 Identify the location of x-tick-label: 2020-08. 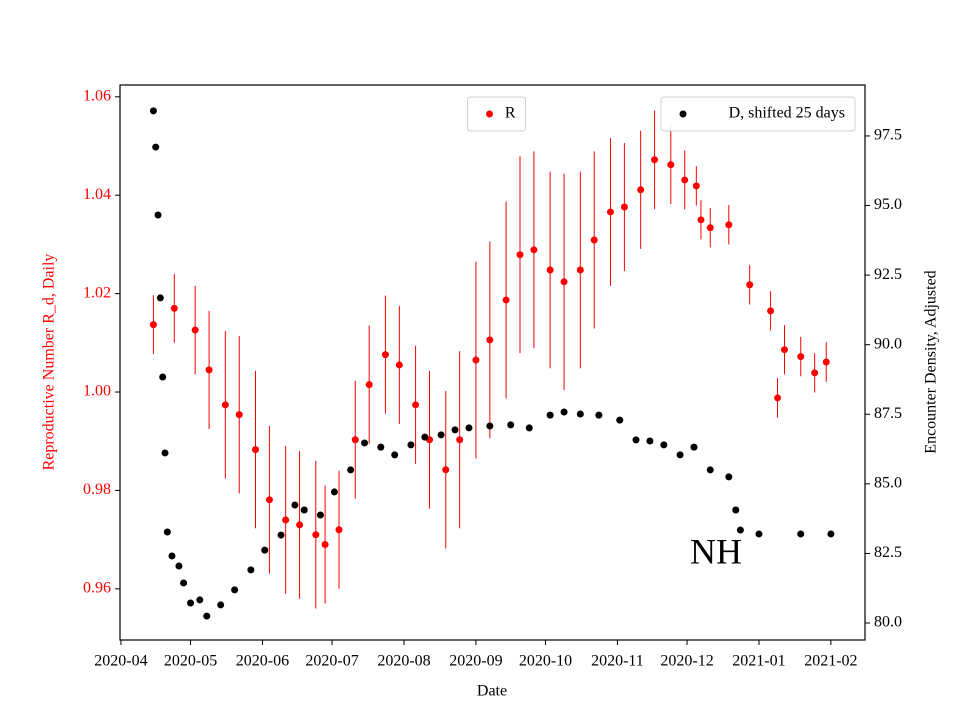
(403, 661).